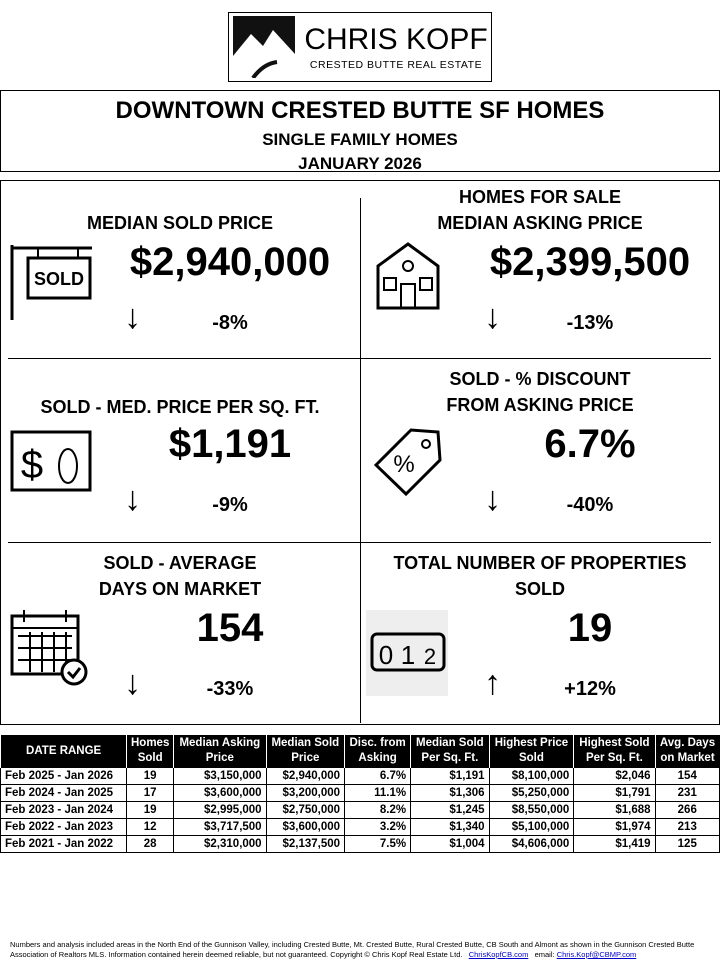 The height and width of the screenshot is (960, 720). Describe the element at coordinates (450, 776) in the screenshot. I see `table-cell: $1,191` at that location.